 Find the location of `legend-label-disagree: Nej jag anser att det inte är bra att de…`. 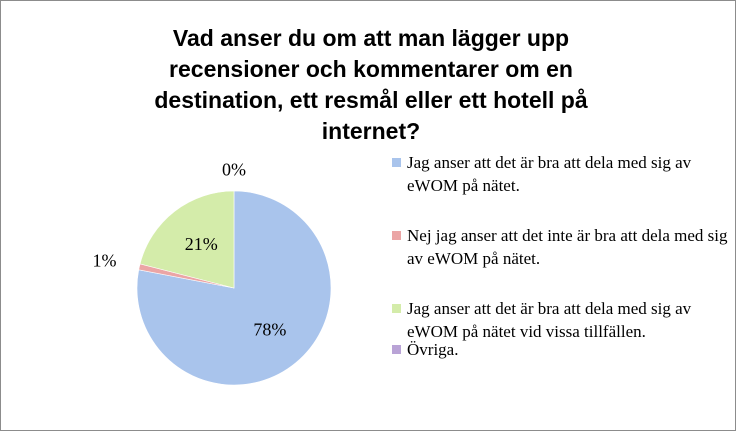

legend-label-disagree: Nej jag anser att det inte är bra att de… is located at coordinates (567, 247).